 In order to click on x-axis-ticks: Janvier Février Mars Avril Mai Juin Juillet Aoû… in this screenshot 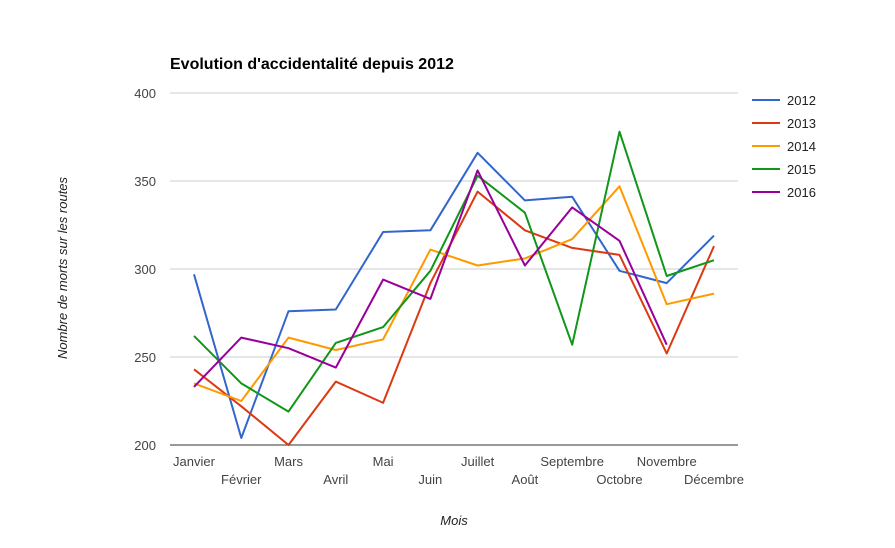, I will do `click(458, 470)`.